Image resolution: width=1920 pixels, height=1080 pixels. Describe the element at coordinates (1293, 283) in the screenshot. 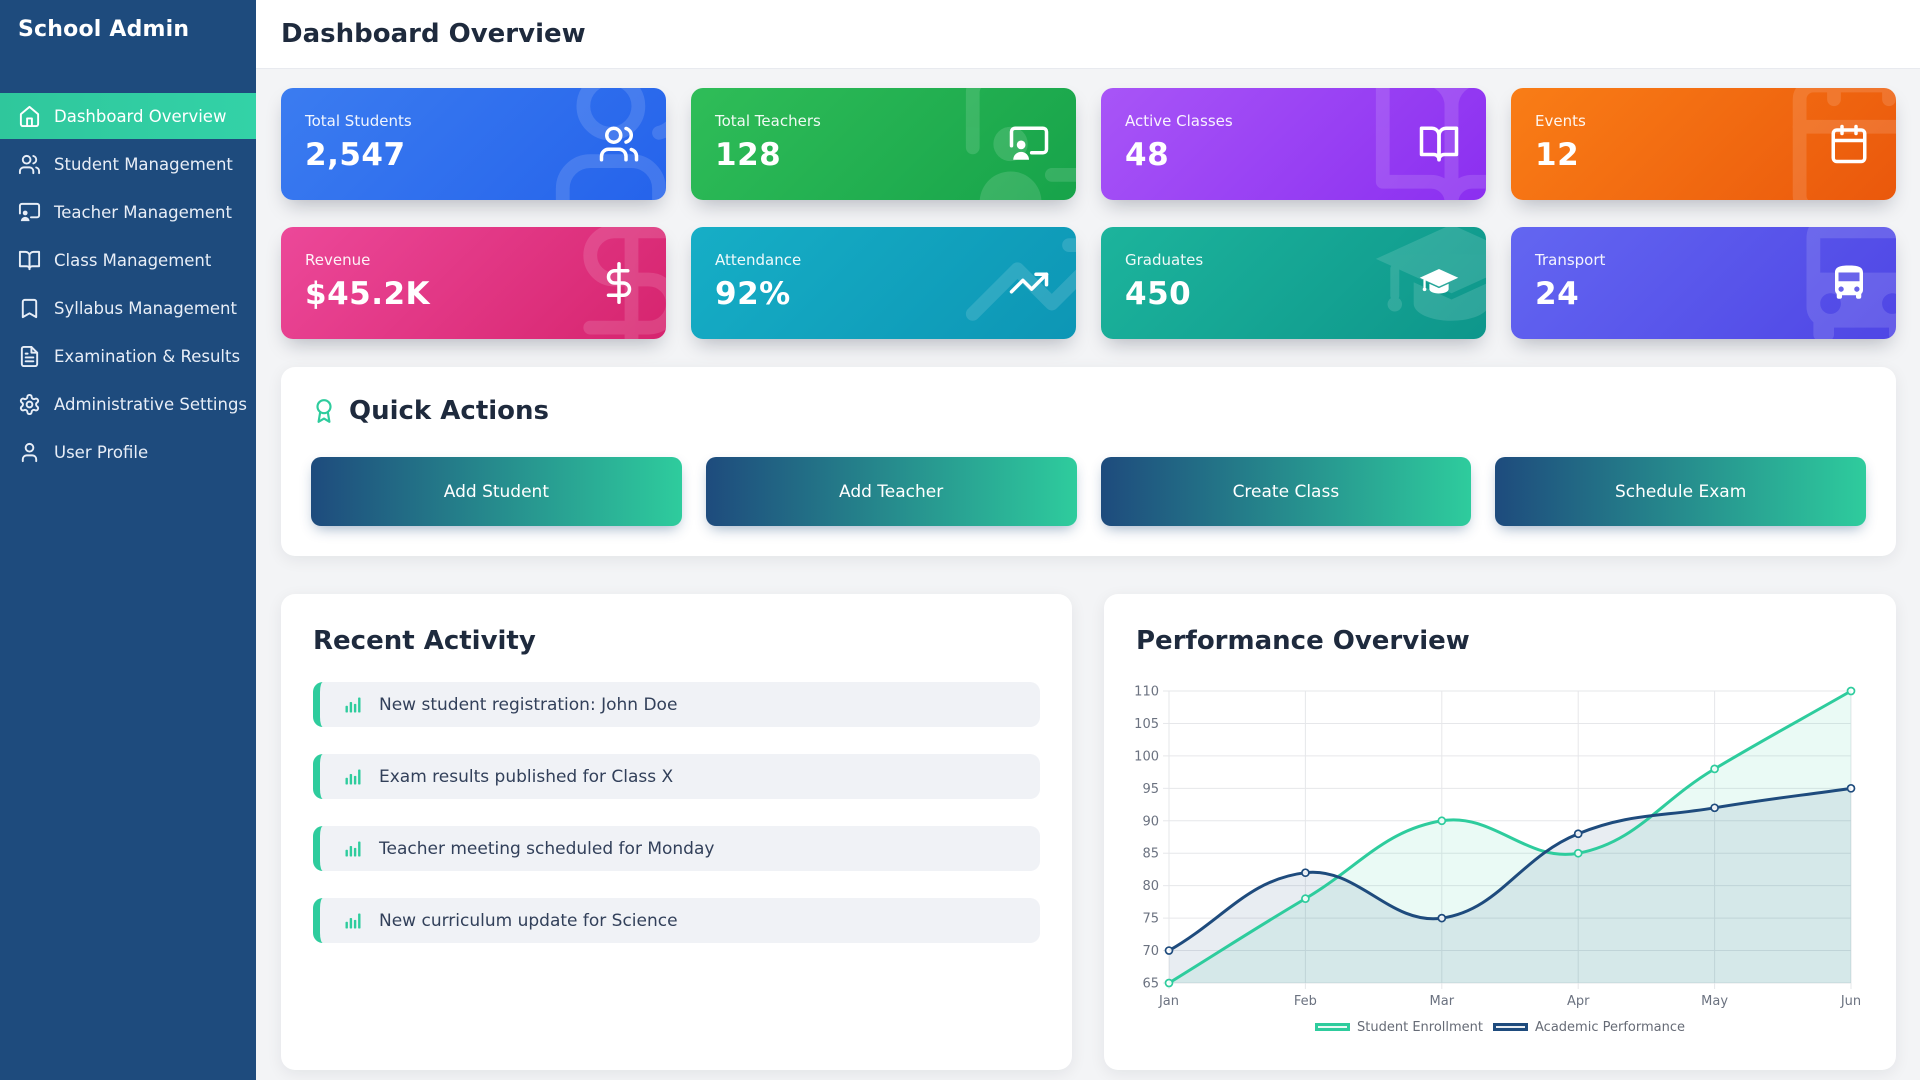

I see `stat-card-graduates: Graduates 450` at that location.